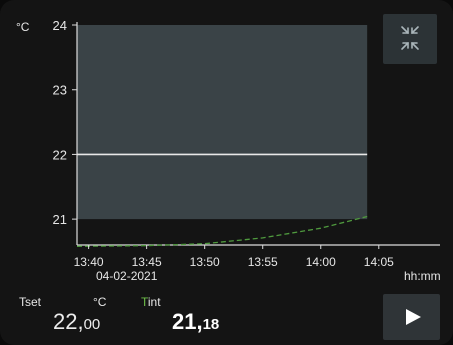  I want to click on x-tick-label: 13:50, so click(205, 262).